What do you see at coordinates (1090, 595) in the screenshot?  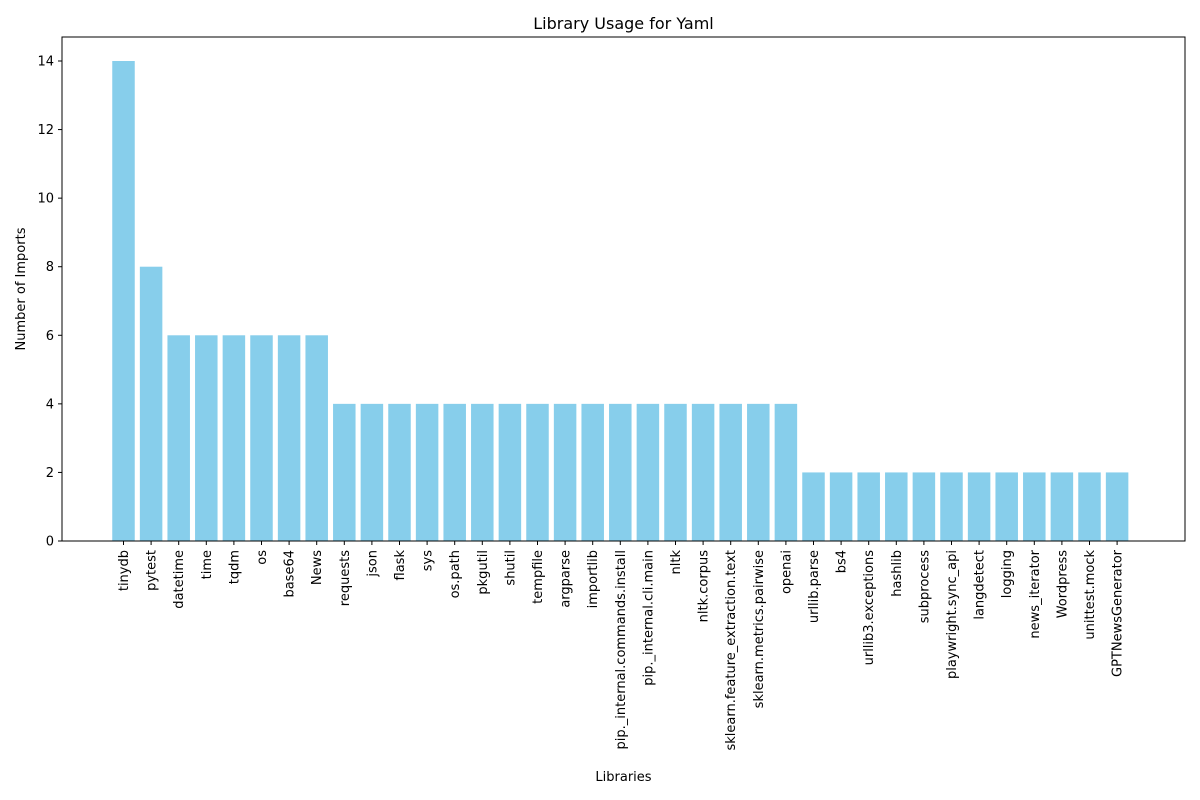 I see `x-tick-label-35: unittest.mock` at bounding box center [1090, 595].